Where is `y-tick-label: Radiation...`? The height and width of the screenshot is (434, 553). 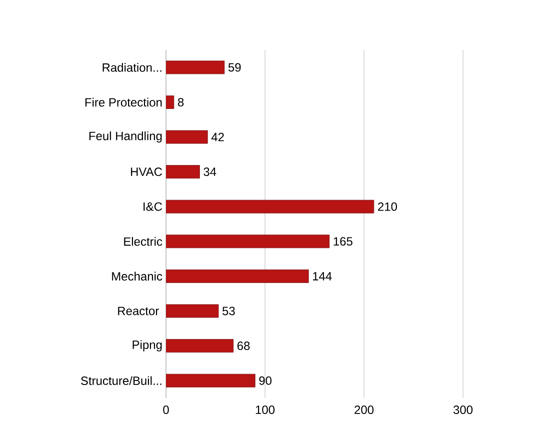
y-tick-label: Radiation... is located at coordinates (132, 67).